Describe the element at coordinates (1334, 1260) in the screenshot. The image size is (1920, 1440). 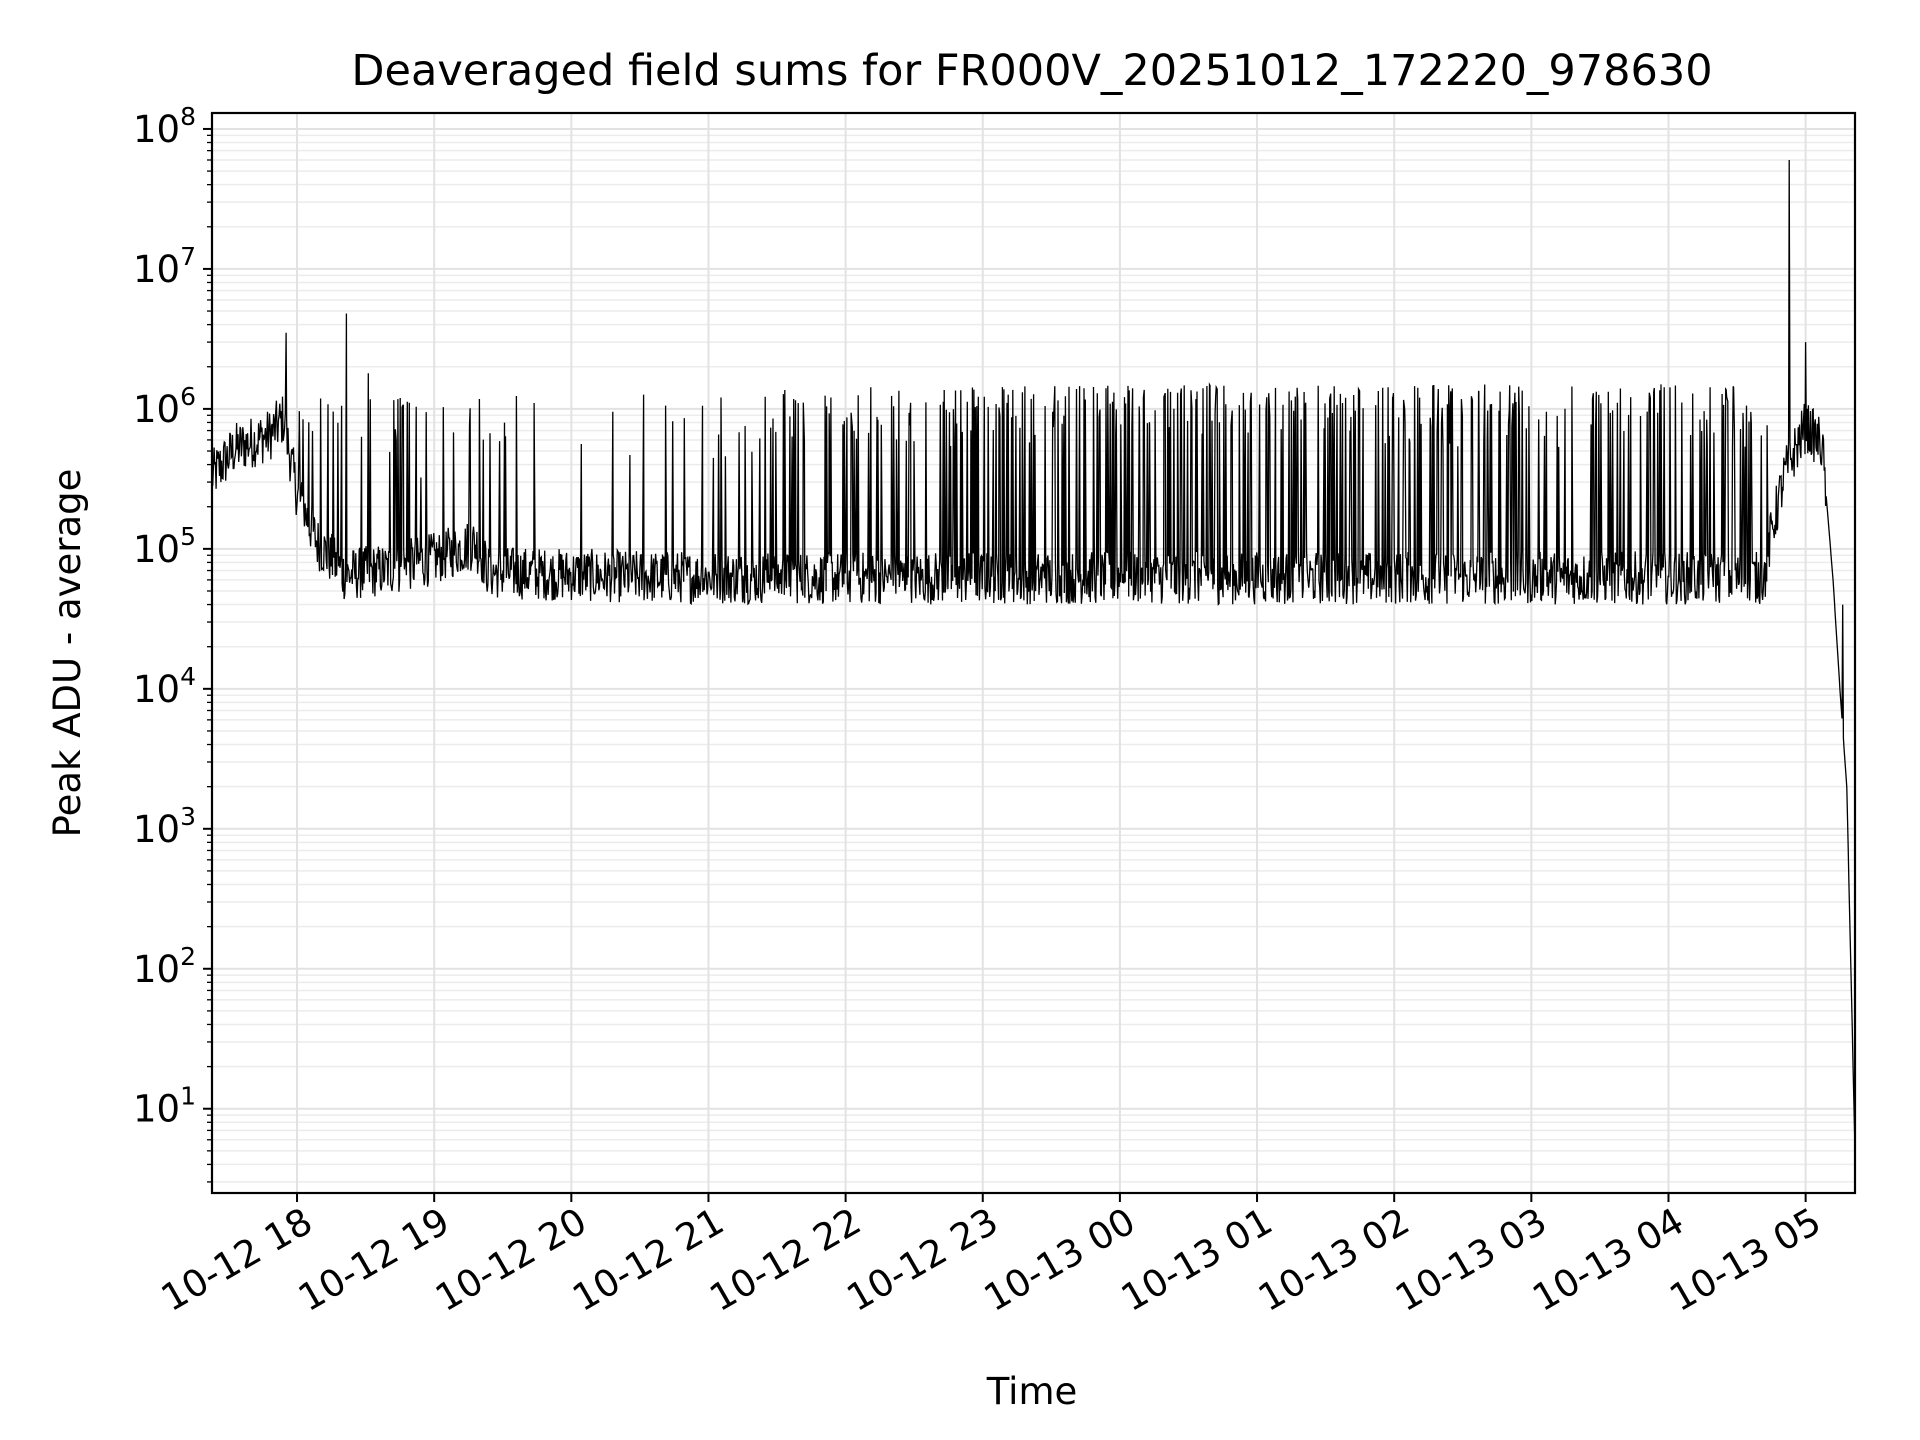
I see `x-tick-label: 10-13 02` at that location.